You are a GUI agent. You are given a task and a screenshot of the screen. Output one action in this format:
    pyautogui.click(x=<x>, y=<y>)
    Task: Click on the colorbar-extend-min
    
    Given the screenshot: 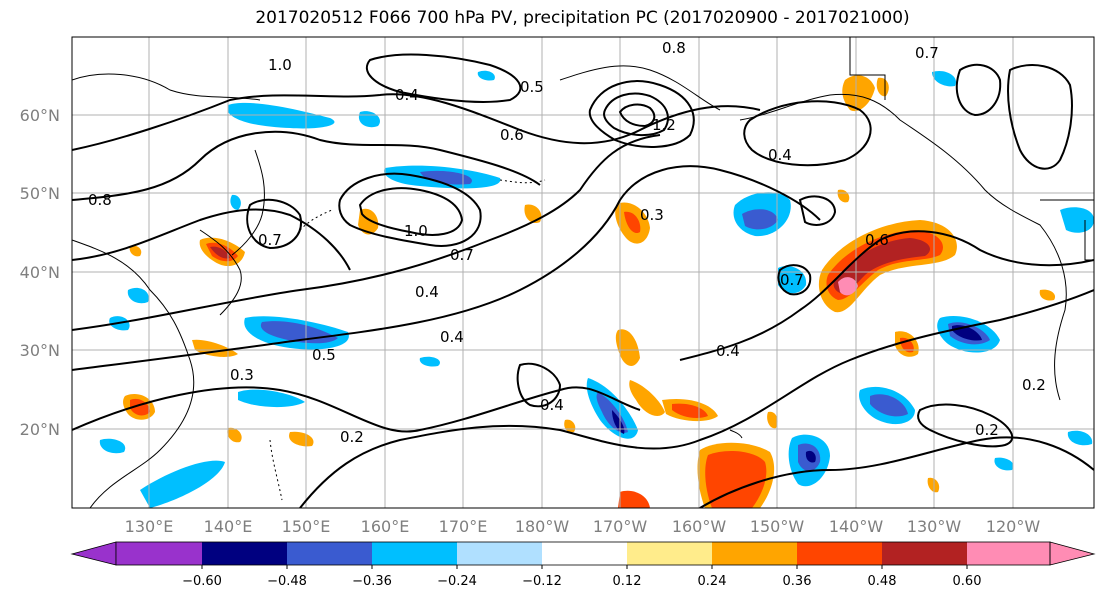 What is the action you would take?
    pyautogui.click(x=93, y=553)
    